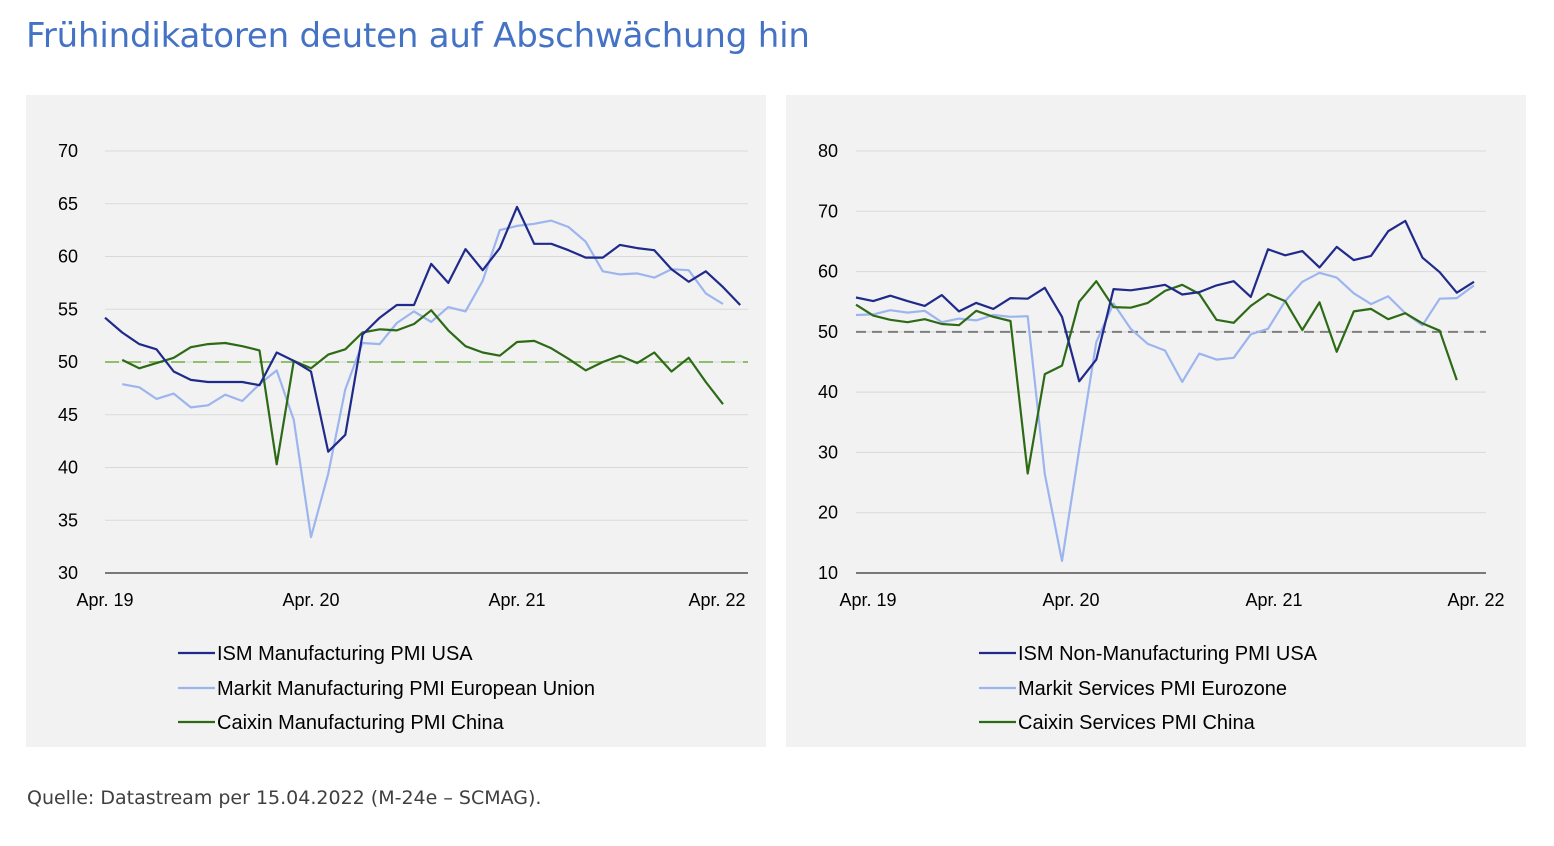  What do you see at coordinates (68, 204) in the screenshot?
I see `y-tick-label: 65` at bounding box center [68, 204].